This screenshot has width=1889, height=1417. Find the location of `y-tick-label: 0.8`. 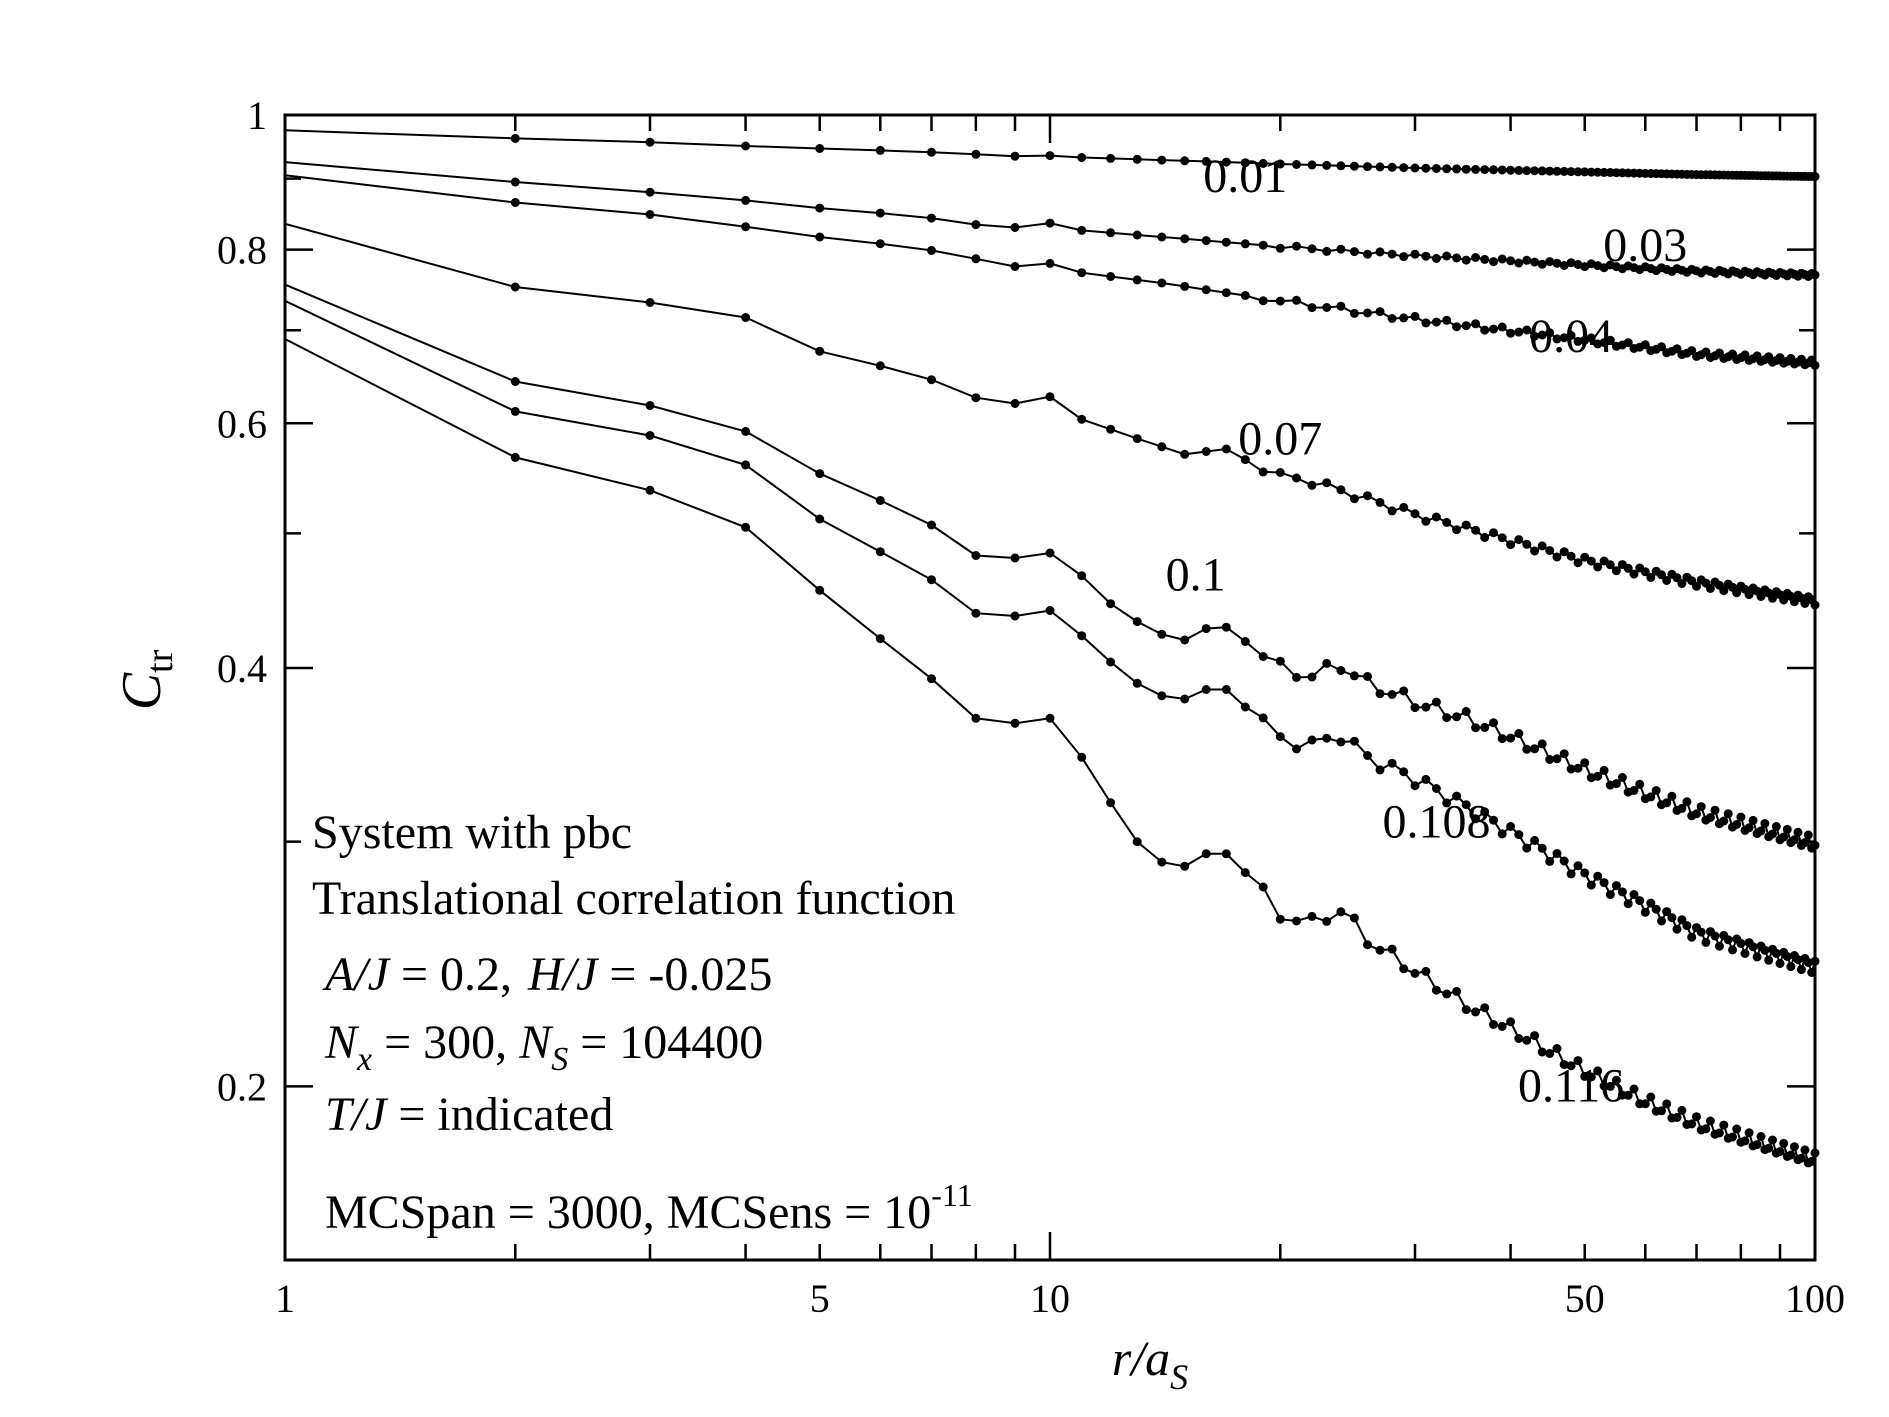

y-tick-label: 0.8 is located at coordinates (242, 250).